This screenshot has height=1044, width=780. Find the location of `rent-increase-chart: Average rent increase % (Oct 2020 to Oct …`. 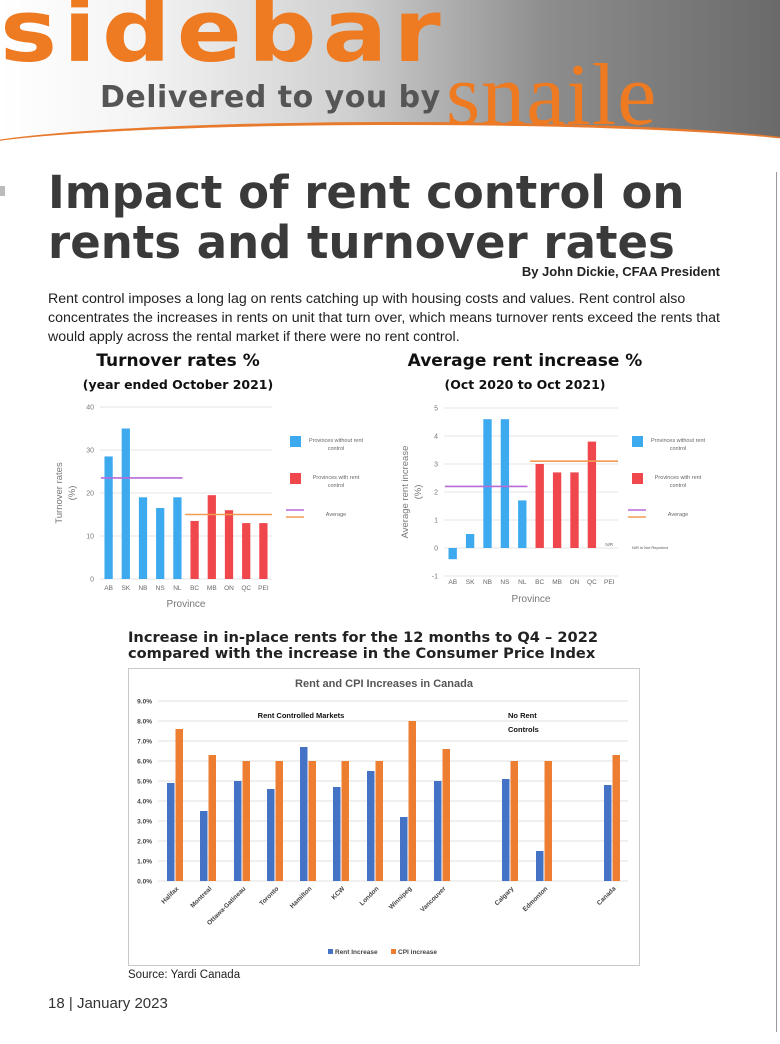

rent-increase-chart: Average rent increase % (Oct 2020 to Oct … is located at coordinates (564, 480).